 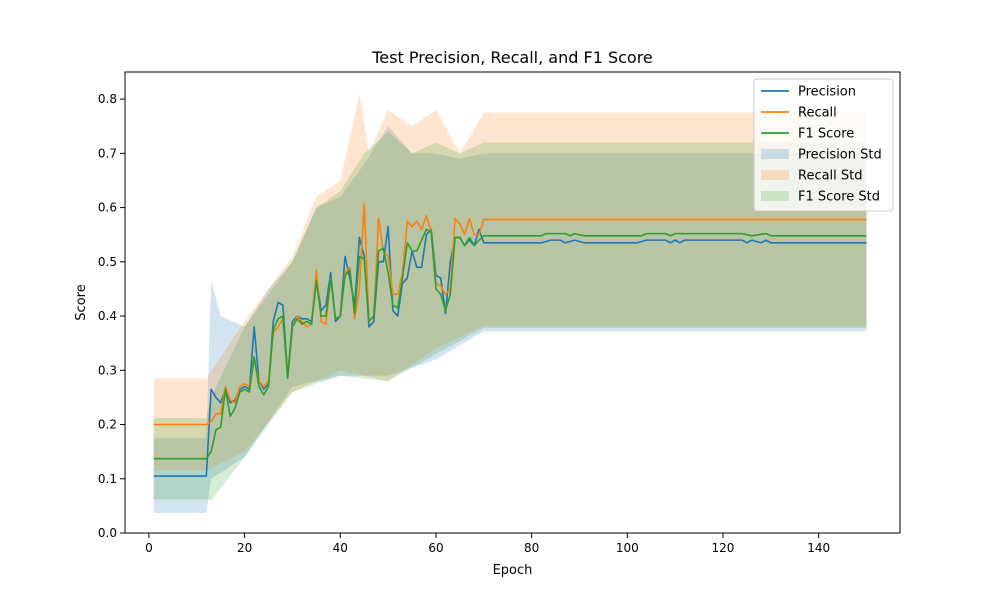 What do you see at coordinates (840, 155) in the screenshot?
I see `legend-label-precision-std: Precision Std` at bounding box center [840, 155].